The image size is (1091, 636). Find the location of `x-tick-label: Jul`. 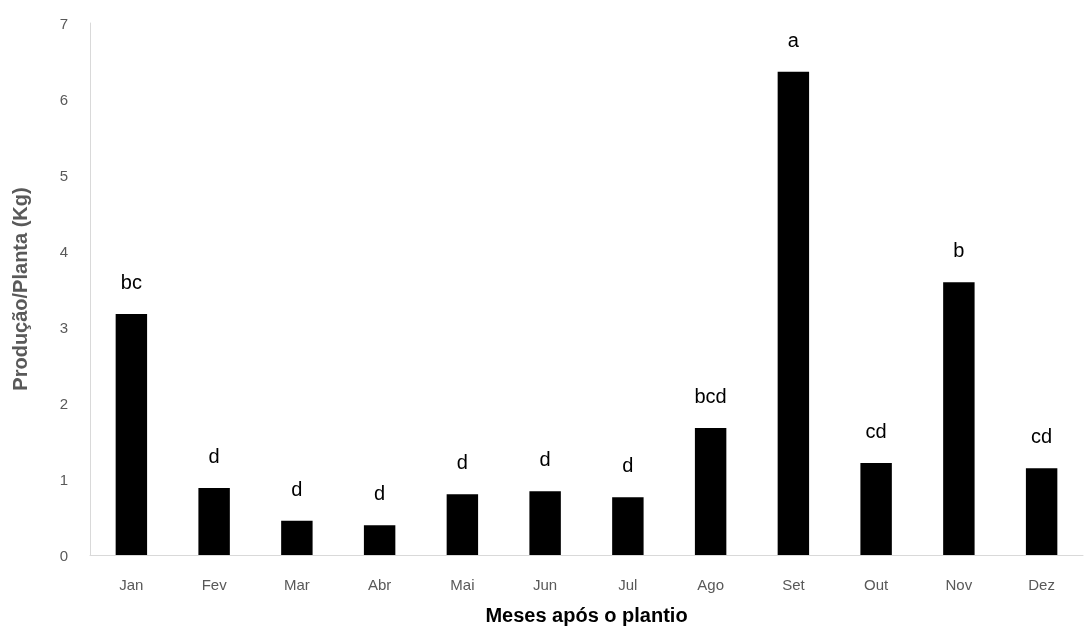

x-tick-label: Jul is located at coordinates (628, 584).